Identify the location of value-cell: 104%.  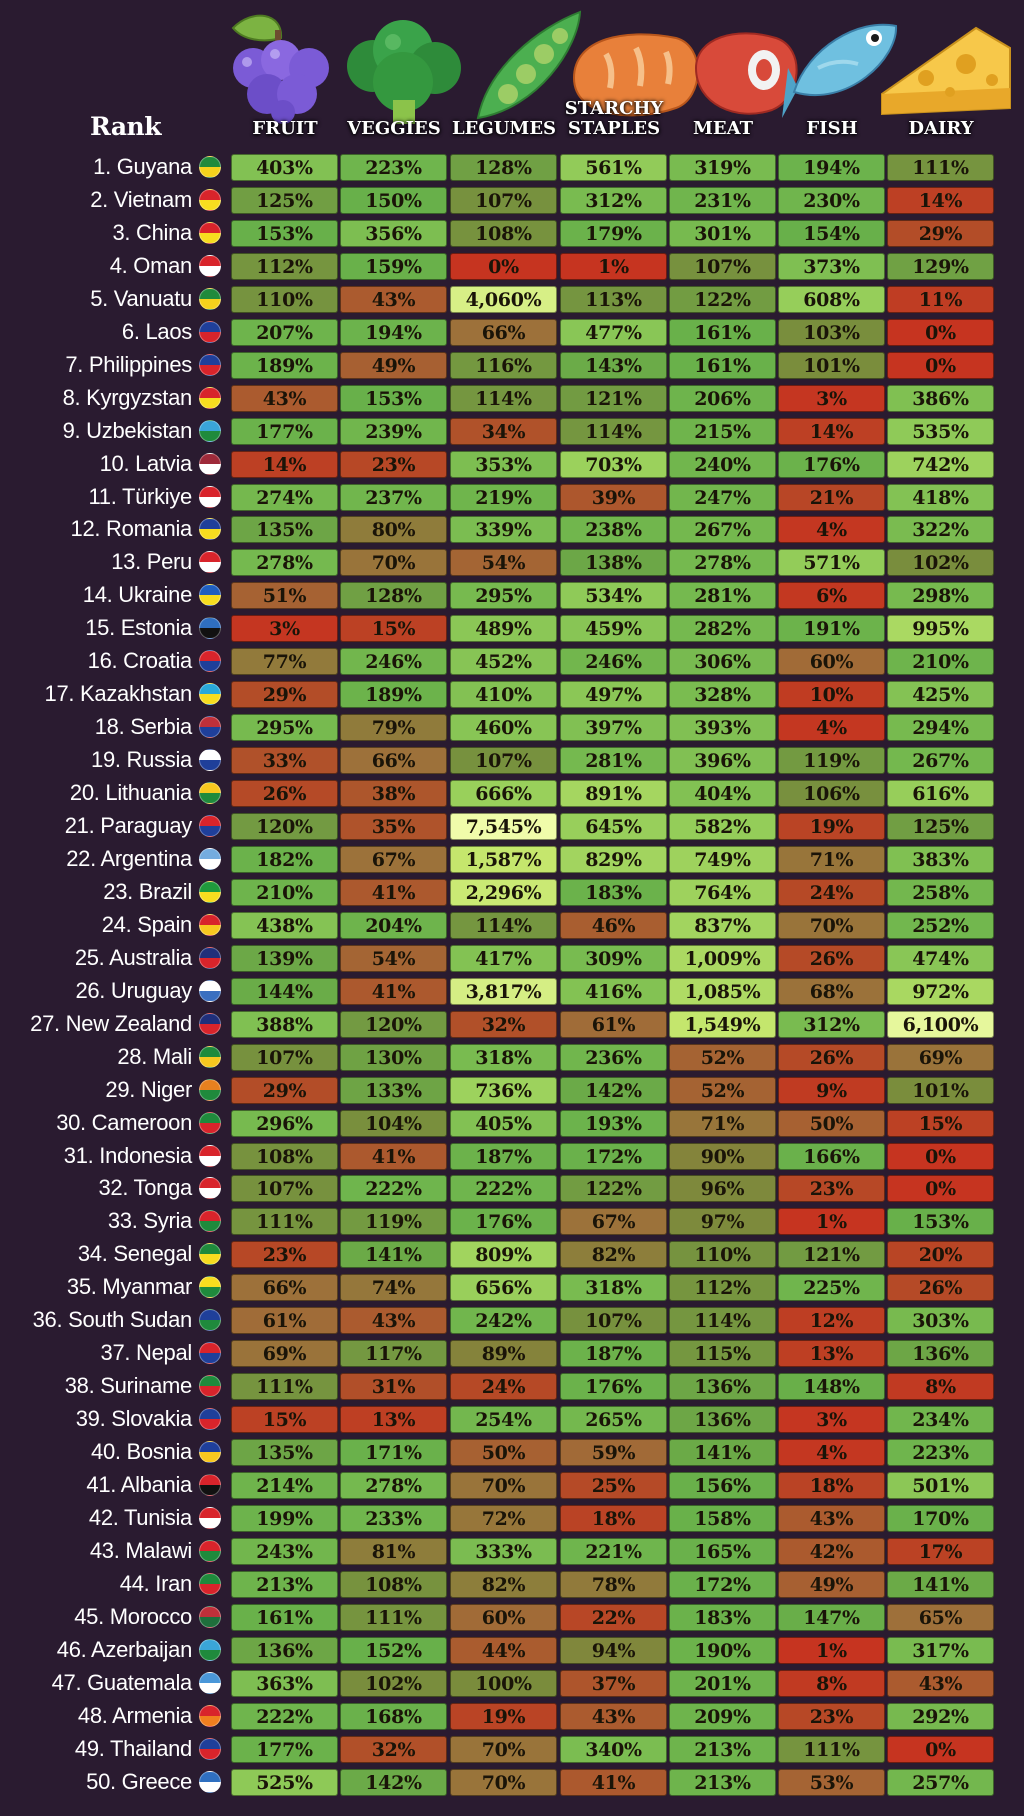
(393, 1123).